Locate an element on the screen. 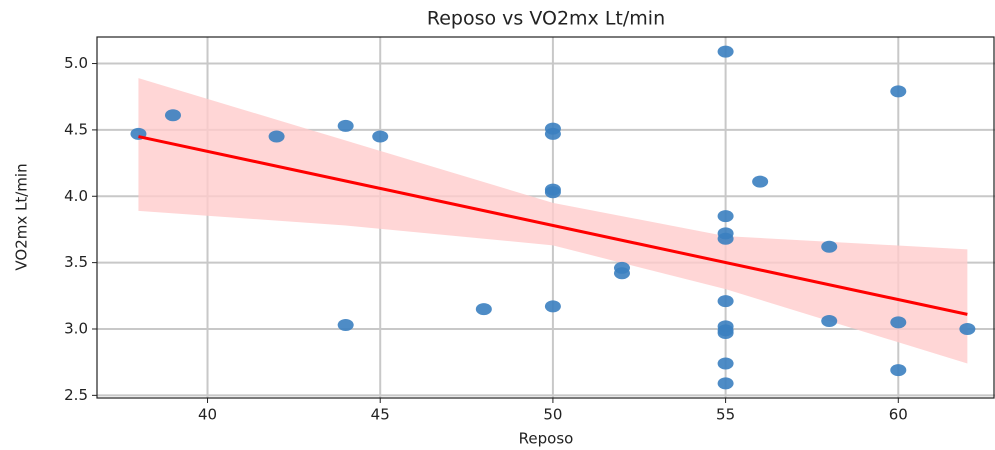 This screenshot has width=995, height=450. y-tick-label: 4.0 is located at coordinates (76, 196).